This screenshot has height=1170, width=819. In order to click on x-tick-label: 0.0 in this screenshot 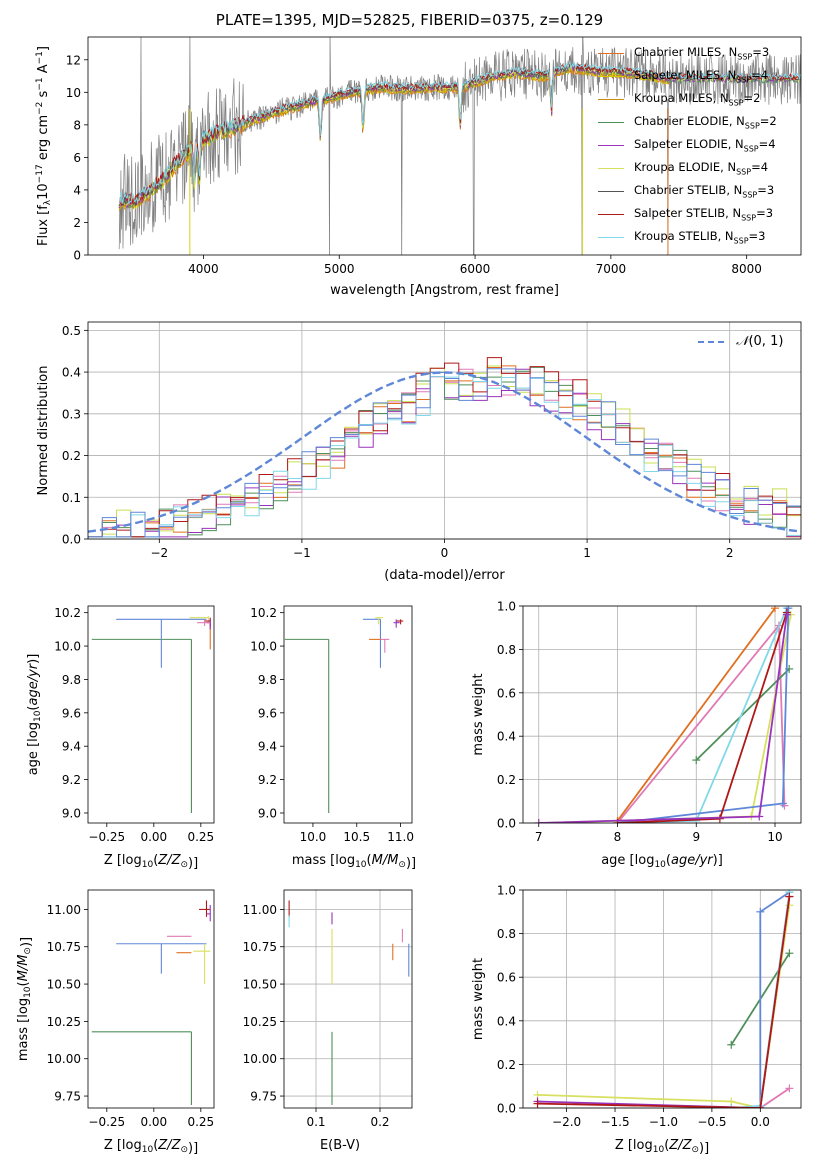, I will do `click(760, 1122)`.